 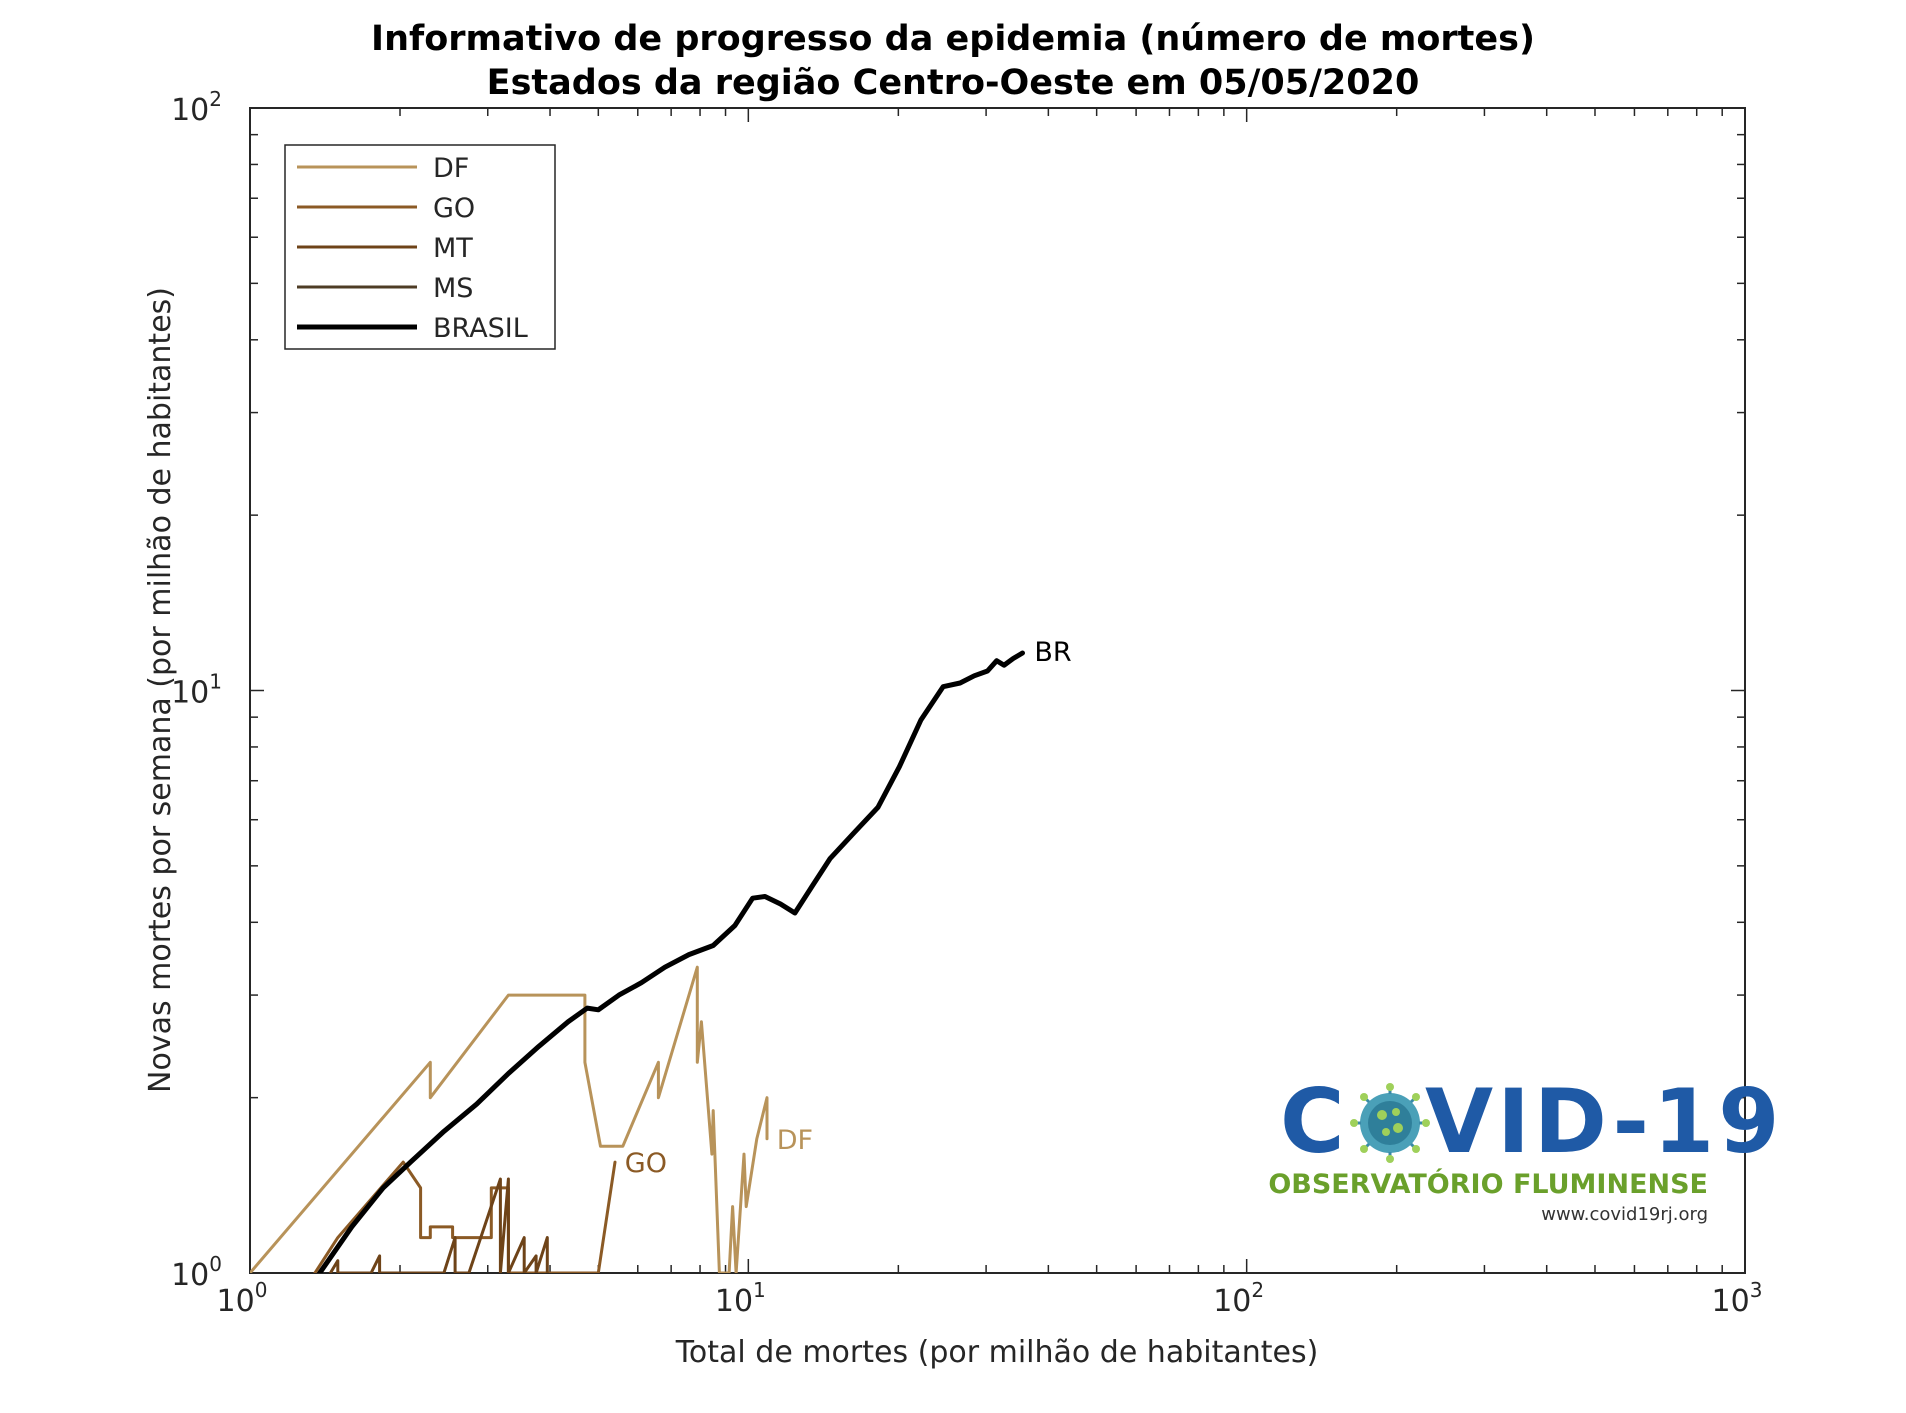 I want to click on series-line-mt, so click(x=438, y=1225).